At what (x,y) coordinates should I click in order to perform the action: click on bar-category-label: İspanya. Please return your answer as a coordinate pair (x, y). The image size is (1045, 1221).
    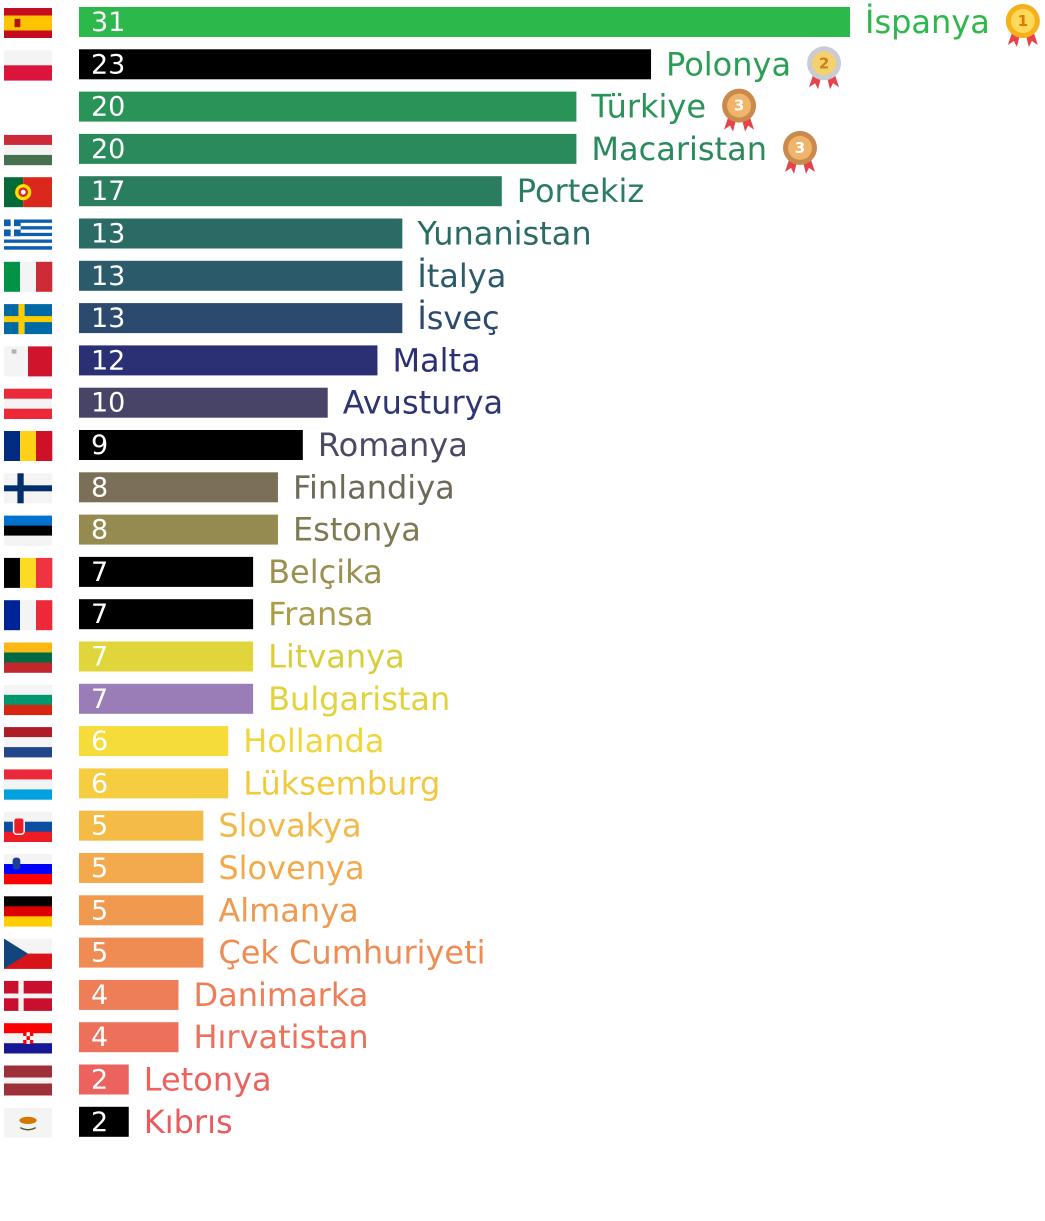
    Looking at the image, I should click on (927, 22).